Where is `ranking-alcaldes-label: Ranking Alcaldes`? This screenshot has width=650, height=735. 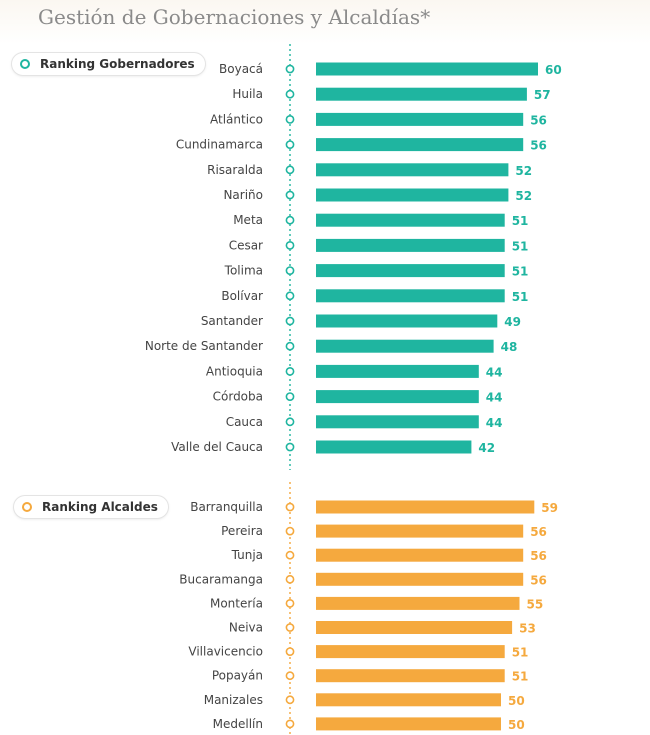
ranking-alcaldes-label: Ranking Alcaldes is located at coordinates (91, 507).